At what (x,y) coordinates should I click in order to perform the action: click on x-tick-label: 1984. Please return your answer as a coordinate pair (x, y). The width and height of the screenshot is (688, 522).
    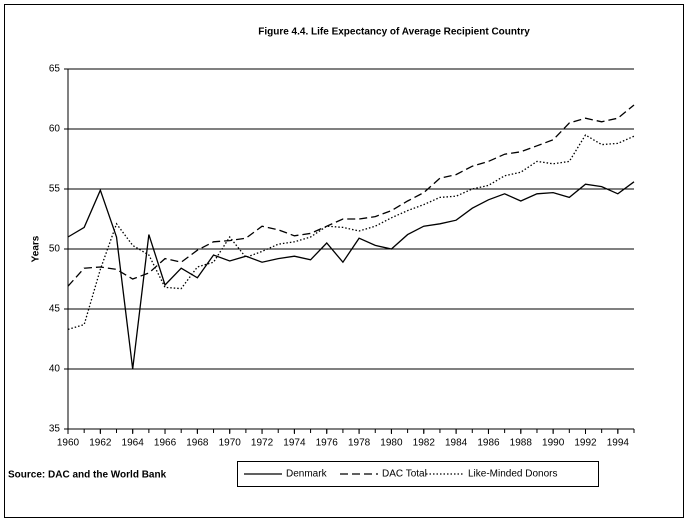
    Looking at the image, I should click on (456, 443).